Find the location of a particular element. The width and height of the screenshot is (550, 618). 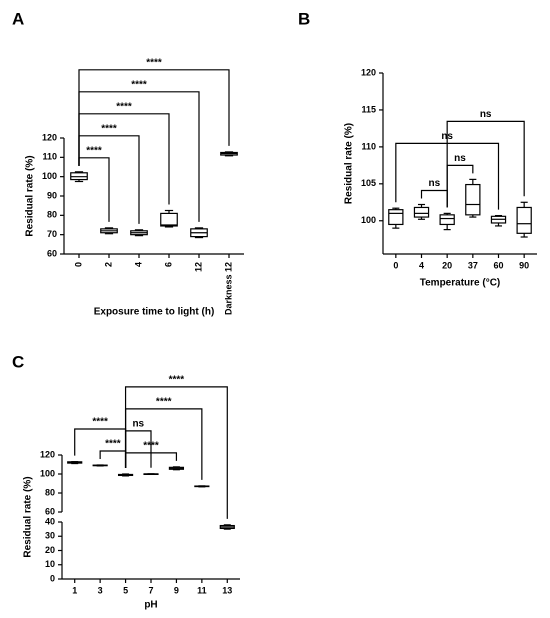

x-tick-label: 60 is located at coordinates (498, 265).